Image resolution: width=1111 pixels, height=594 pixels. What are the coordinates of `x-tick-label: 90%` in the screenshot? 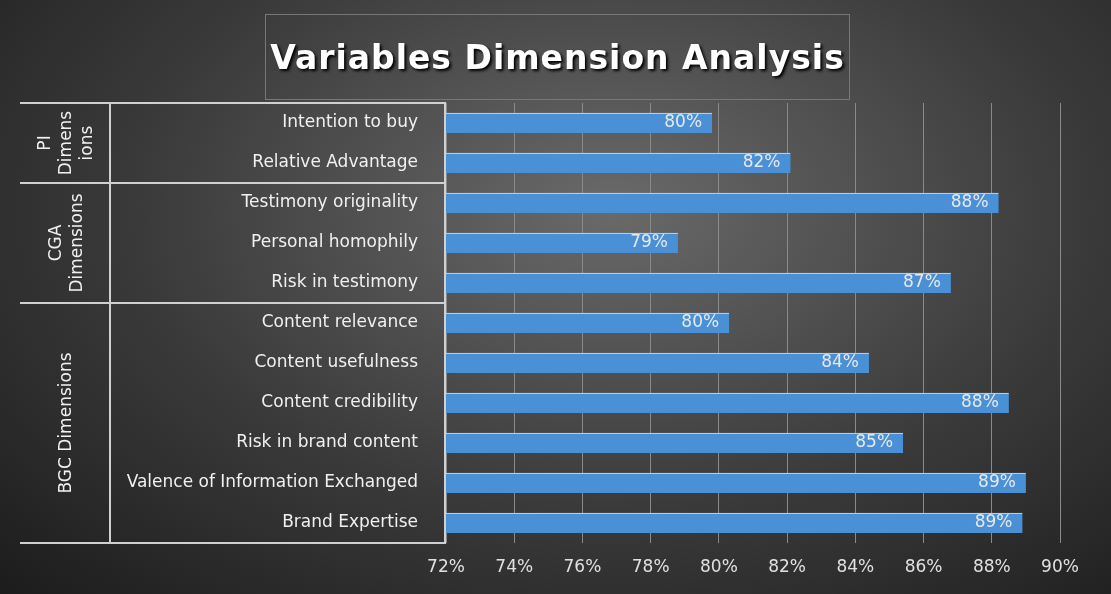 It's located at (1060, 565).